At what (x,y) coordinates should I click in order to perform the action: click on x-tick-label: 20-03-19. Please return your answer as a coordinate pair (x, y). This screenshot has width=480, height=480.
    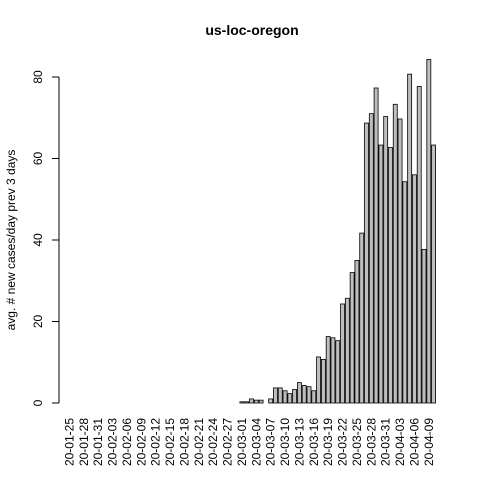
    Looking at the image, I should click on (328, 442).